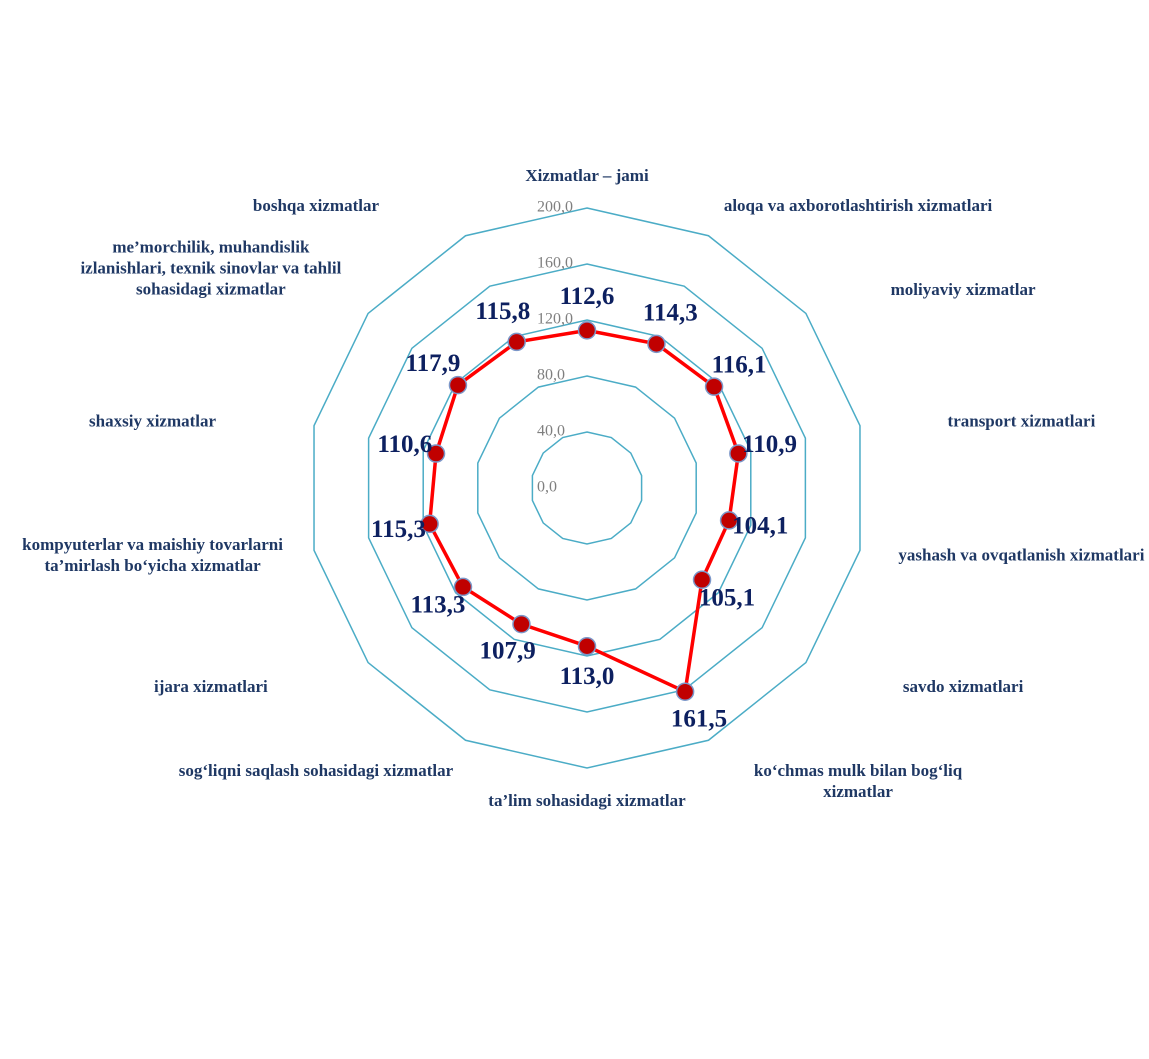 This screenshot has height=1059, width=1149. Describe the element at coordinates (502, 311) in the screenshot. I see `value-label: 115,8` at that location.